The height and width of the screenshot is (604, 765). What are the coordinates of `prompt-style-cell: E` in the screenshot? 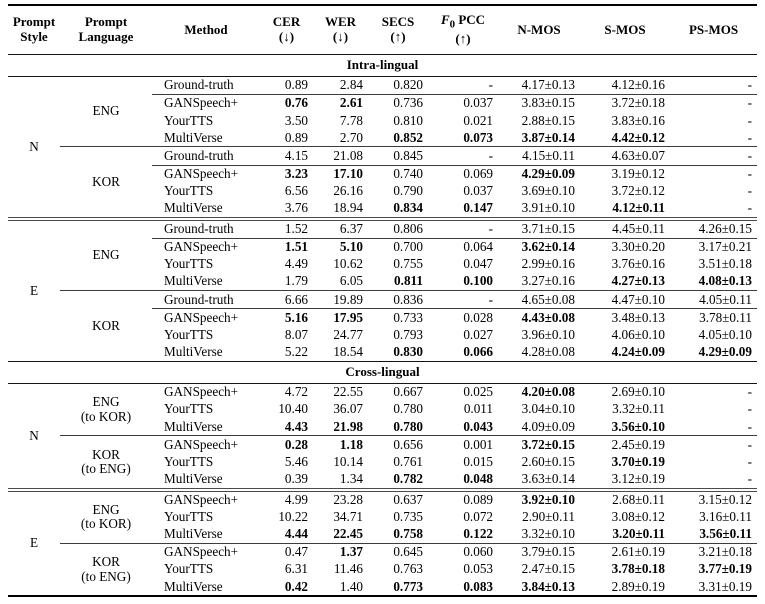 It's located at (34, 289).